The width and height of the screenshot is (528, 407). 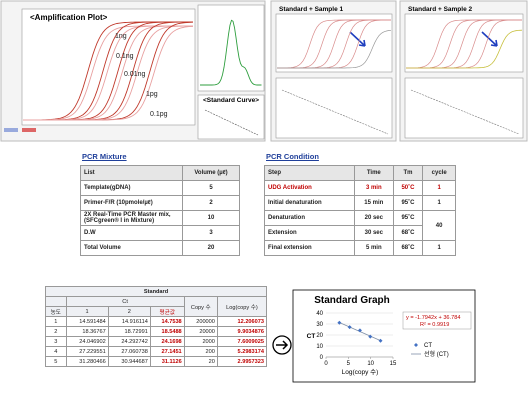 What do you see at coordinates (439, 173) in the screenshot?
I see `header-cell: cycle` at bounding box center [439, 173].